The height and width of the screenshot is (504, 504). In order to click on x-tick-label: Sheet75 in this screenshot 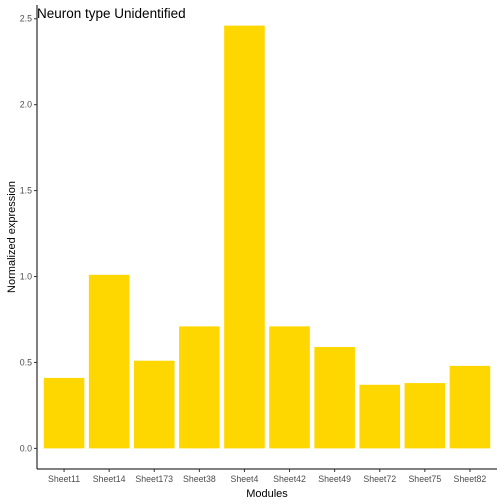, I will do `click(424, 479)`.